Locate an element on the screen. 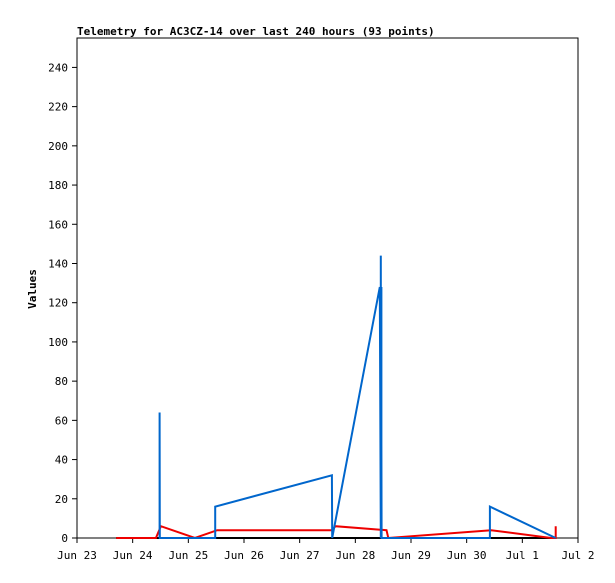 The width and height of the screenshot is (615, 583). x-tick-label: Jul 2 is located at coordinates (577, 555).